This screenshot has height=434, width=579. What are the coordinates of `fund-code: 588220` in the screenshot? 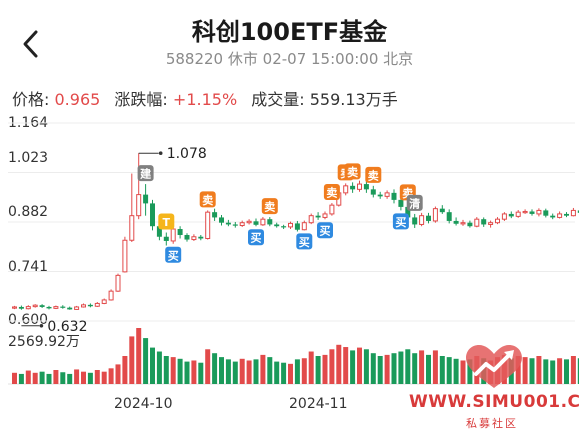 It's located at (194, 59).